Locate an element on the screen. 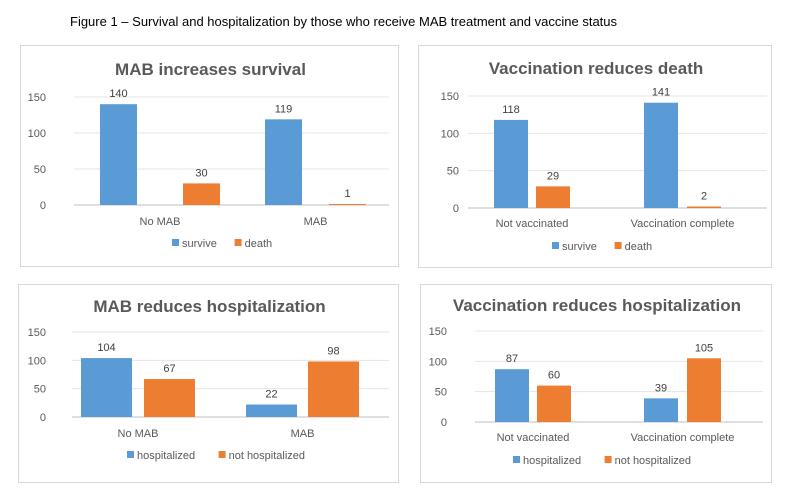 The height and width of the screenshot is (494, 786). data-label: 119 is located at coordinates (284, 109).